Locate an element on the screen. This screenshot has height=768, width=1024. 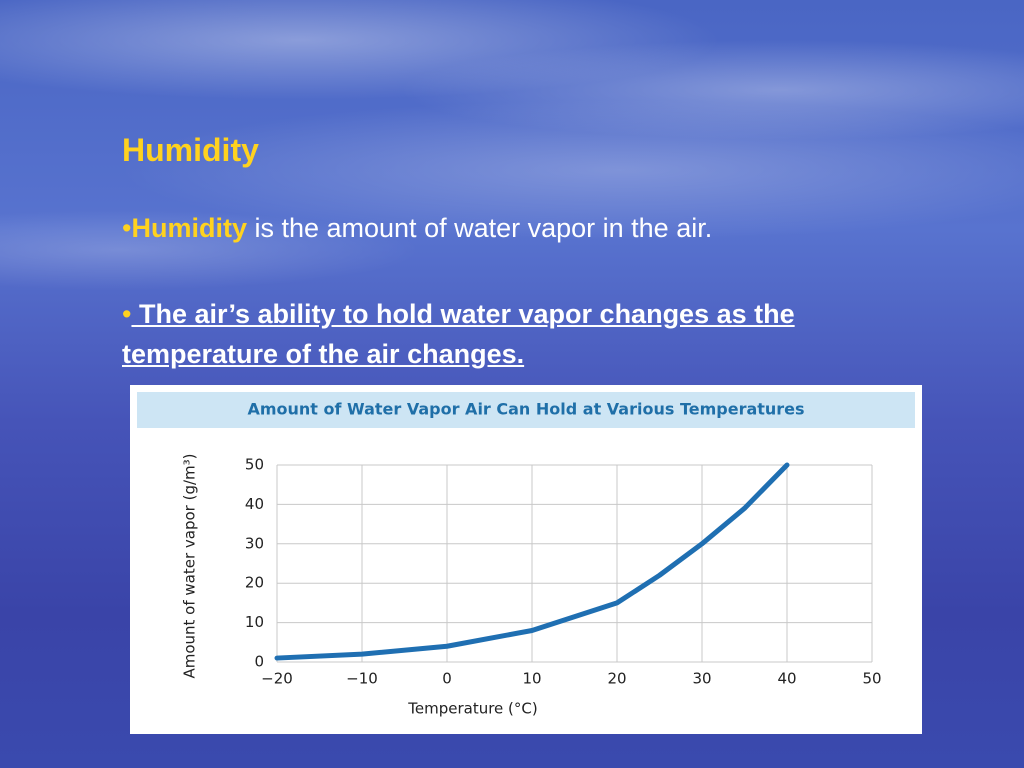
x-tick-label: 40 is located at coordinates (786, 679).